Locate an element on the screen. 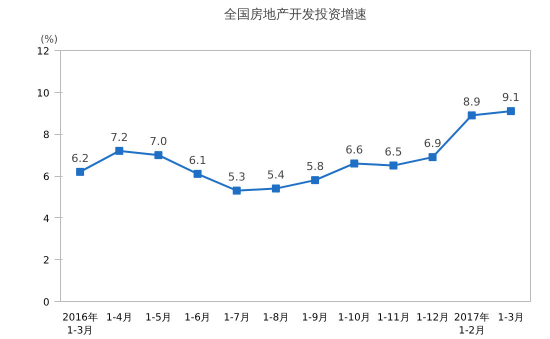  text: 8.9 is located at coordinates (472, 101).